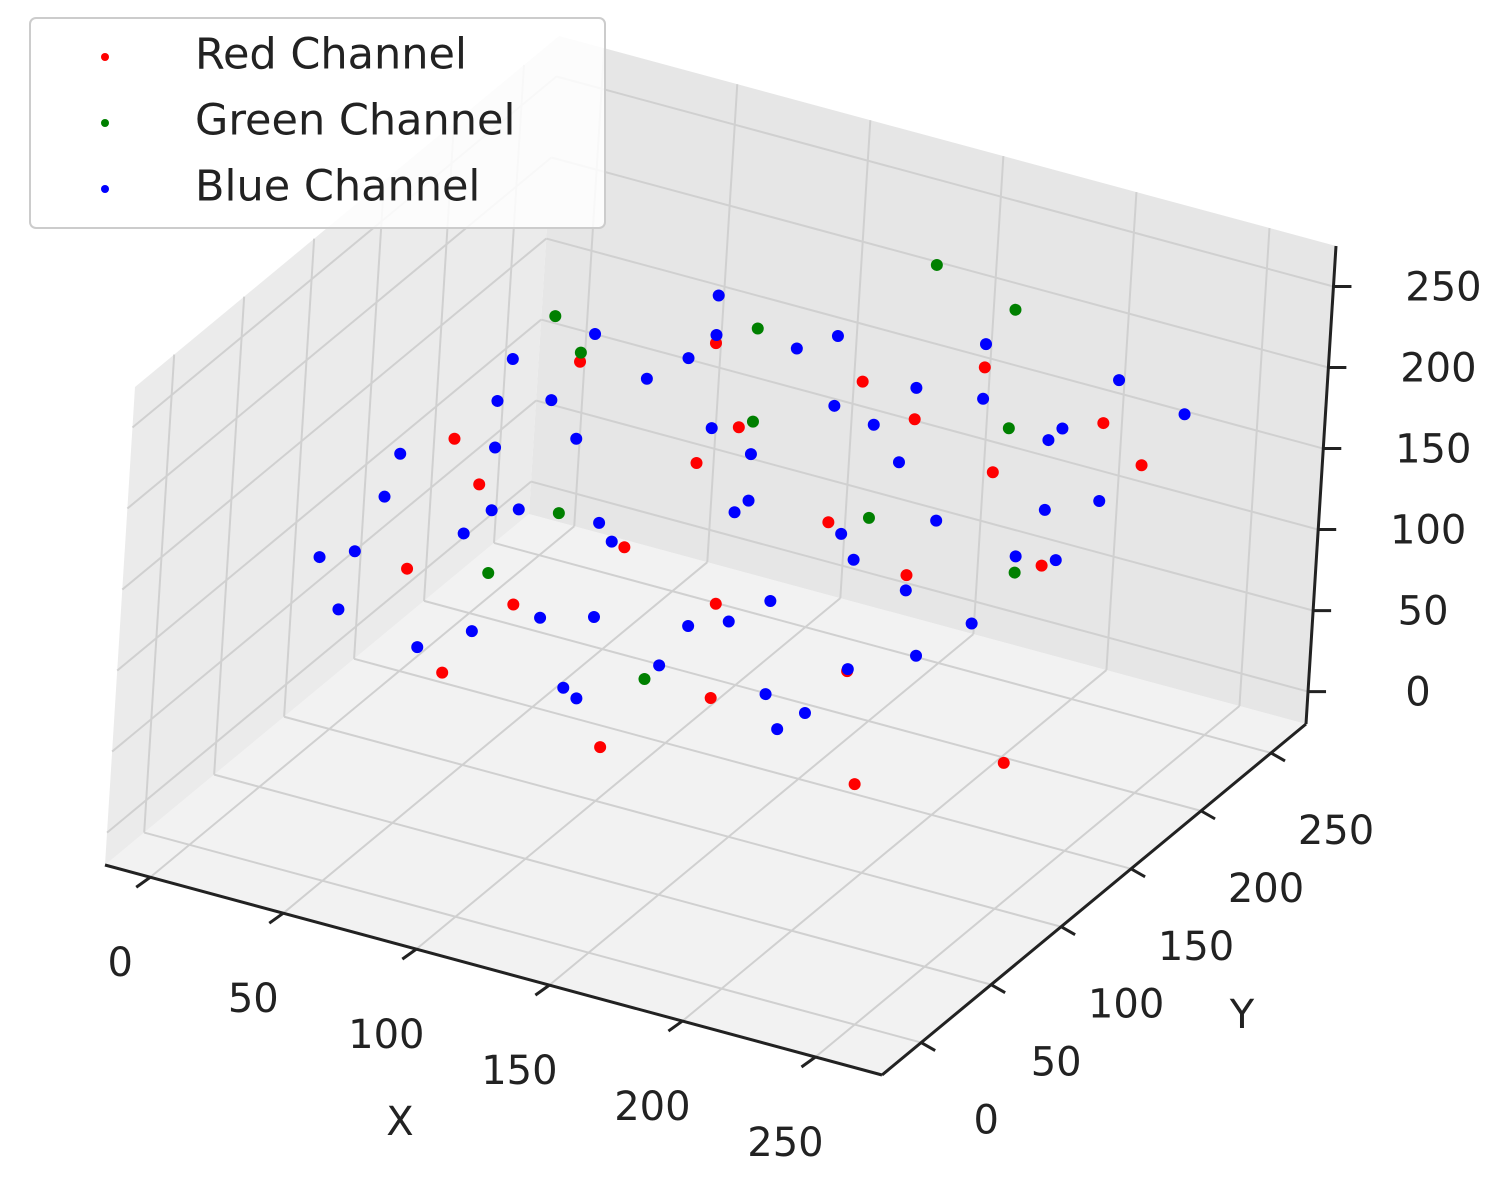 The height and width of the screenshot is (1203, 1490). Describe the element at coordinates (1336, 831) in the screenshot. I see `y-tick-label: 250` at that location.